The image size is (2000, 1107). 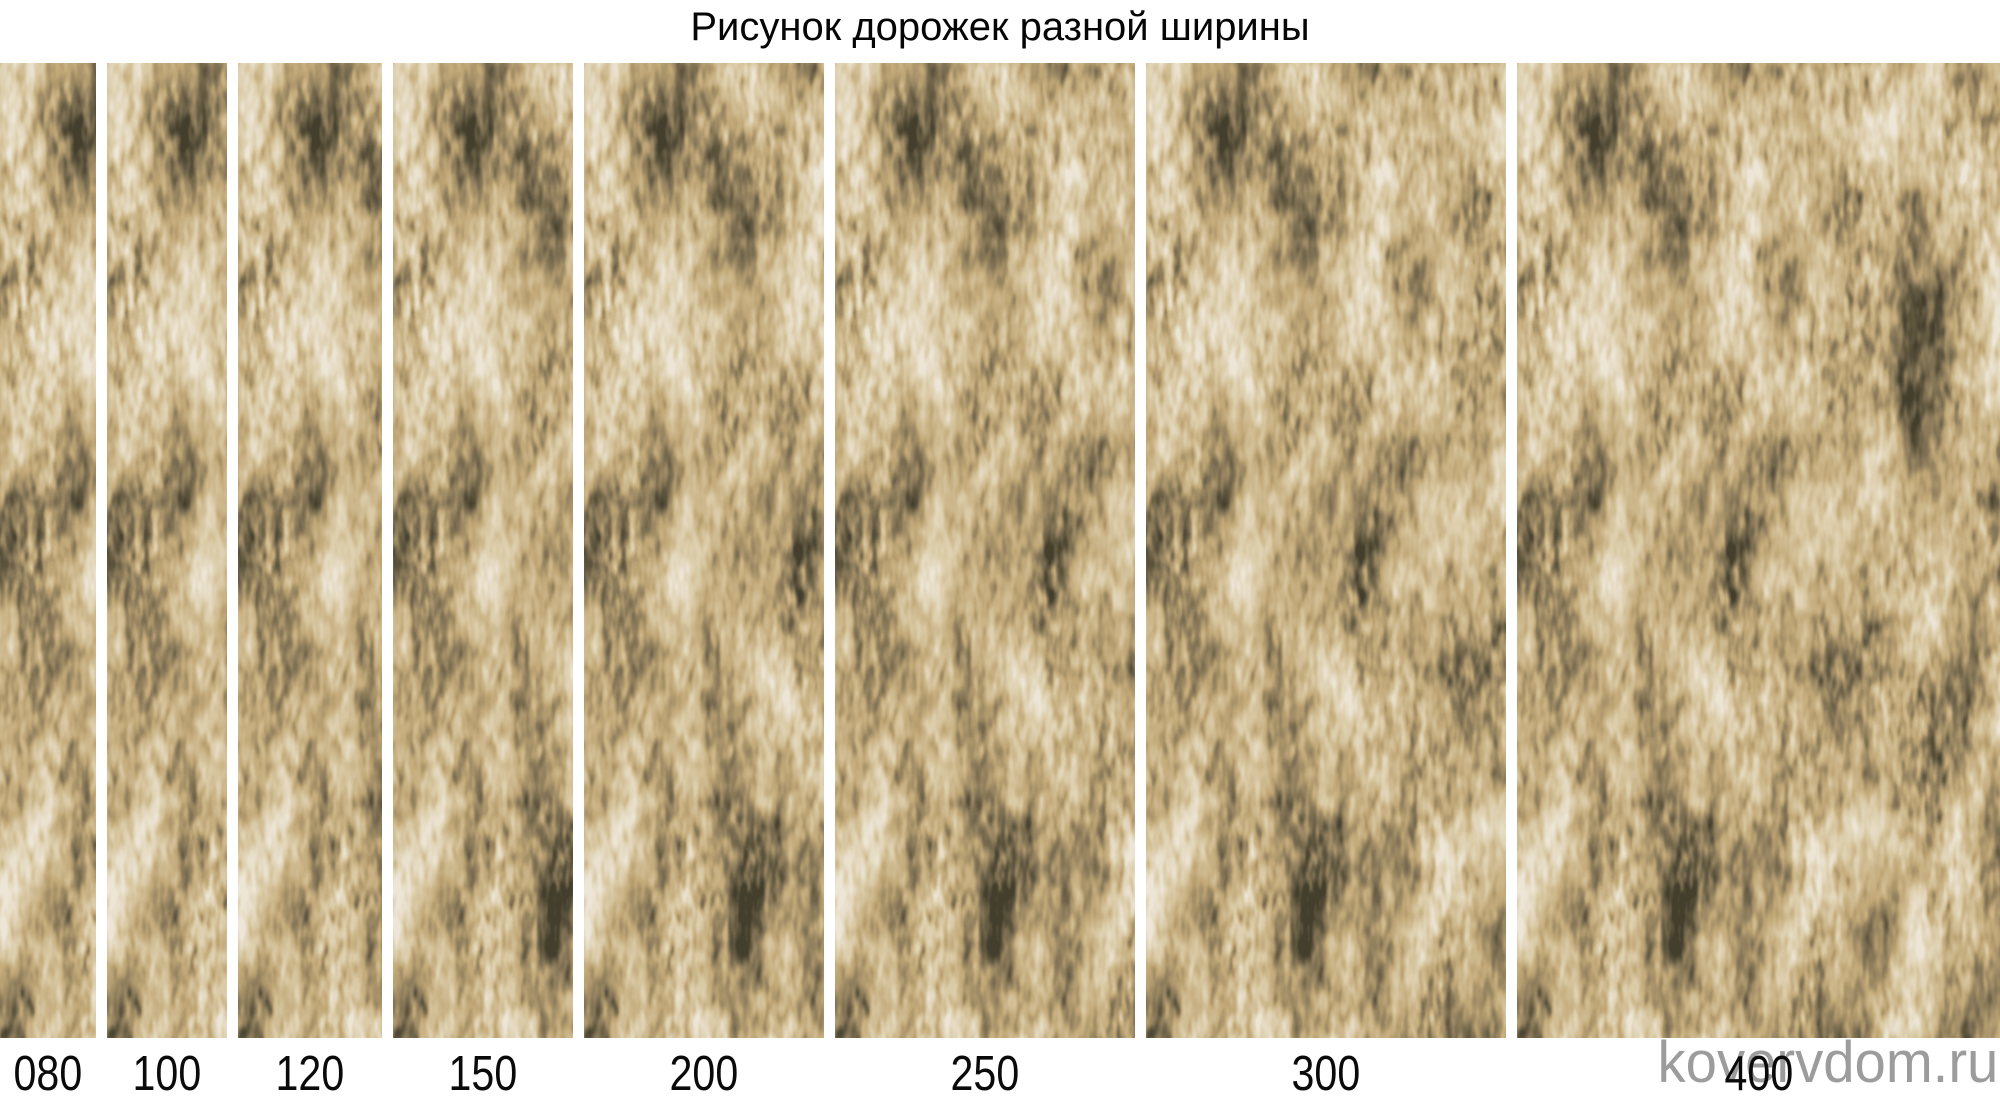 I want to click on runner-column: 100, so click(x=167, y=581).